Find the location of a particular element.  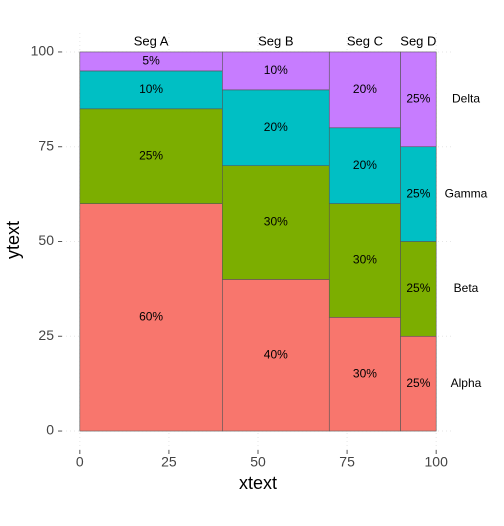

value-label: 40% is located at coordinates (276, 354).